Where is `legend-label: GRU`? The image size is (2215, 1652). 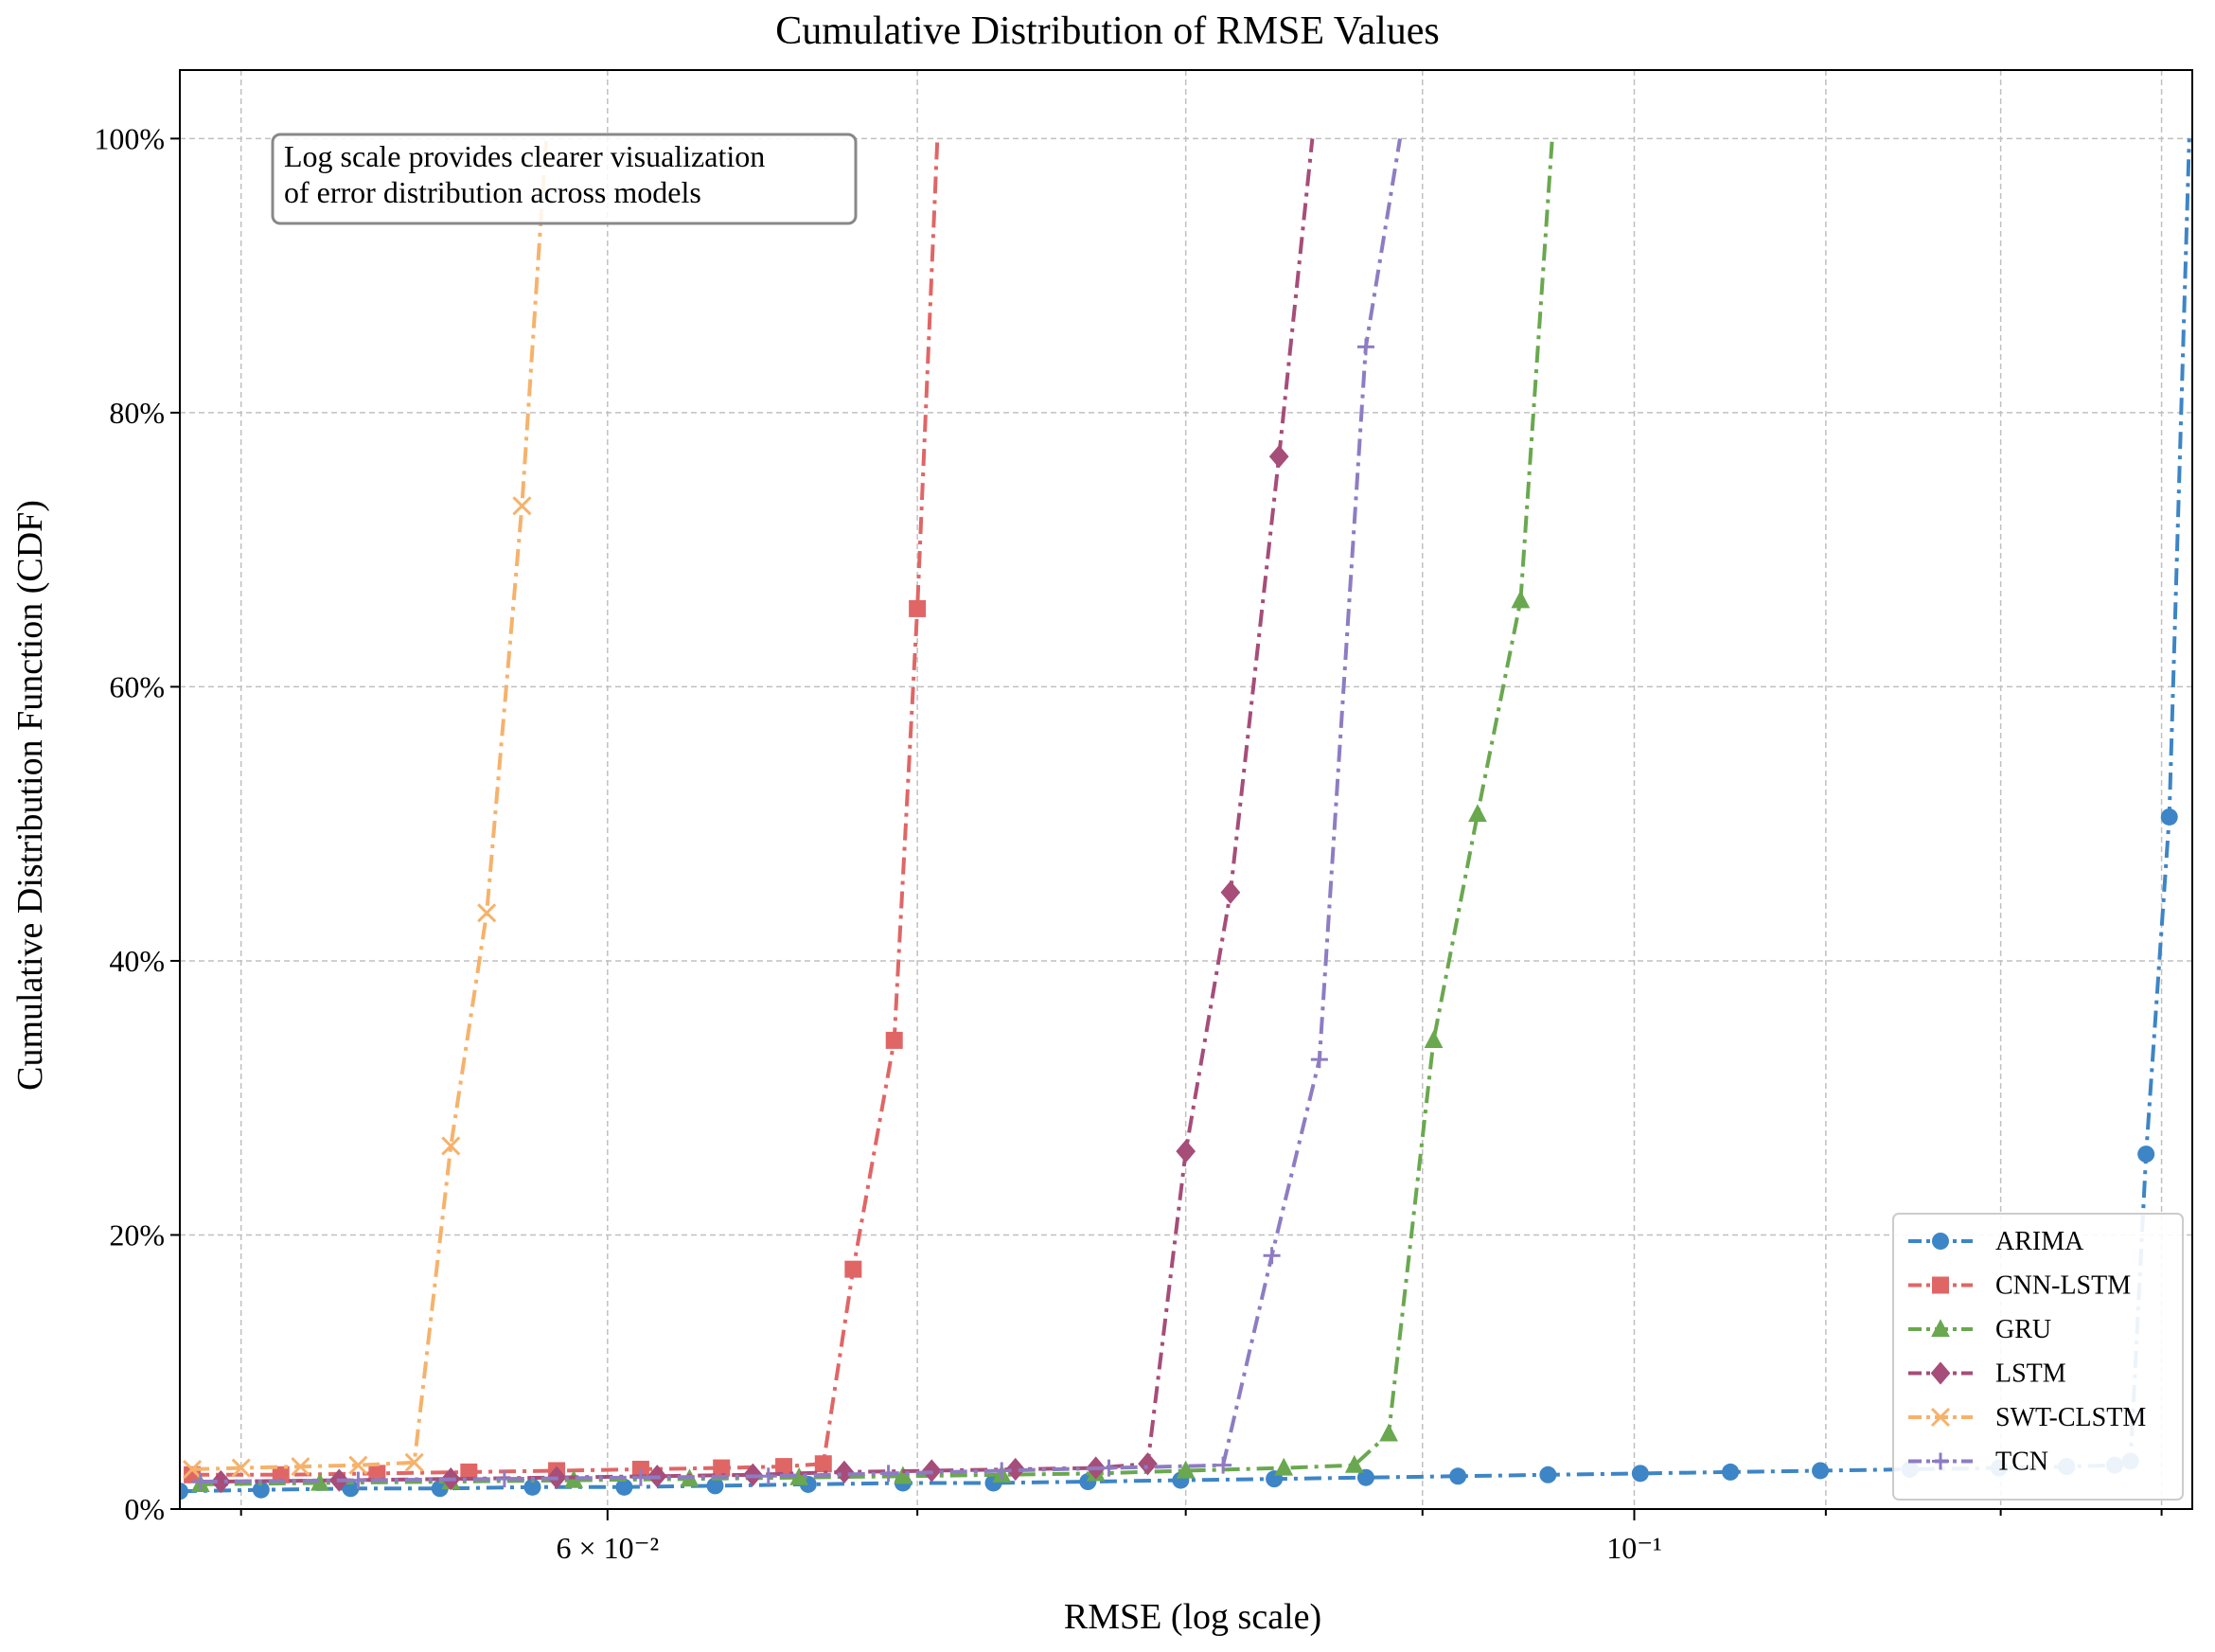 legend-label: GRU is located at coordinates (2023, 1329).